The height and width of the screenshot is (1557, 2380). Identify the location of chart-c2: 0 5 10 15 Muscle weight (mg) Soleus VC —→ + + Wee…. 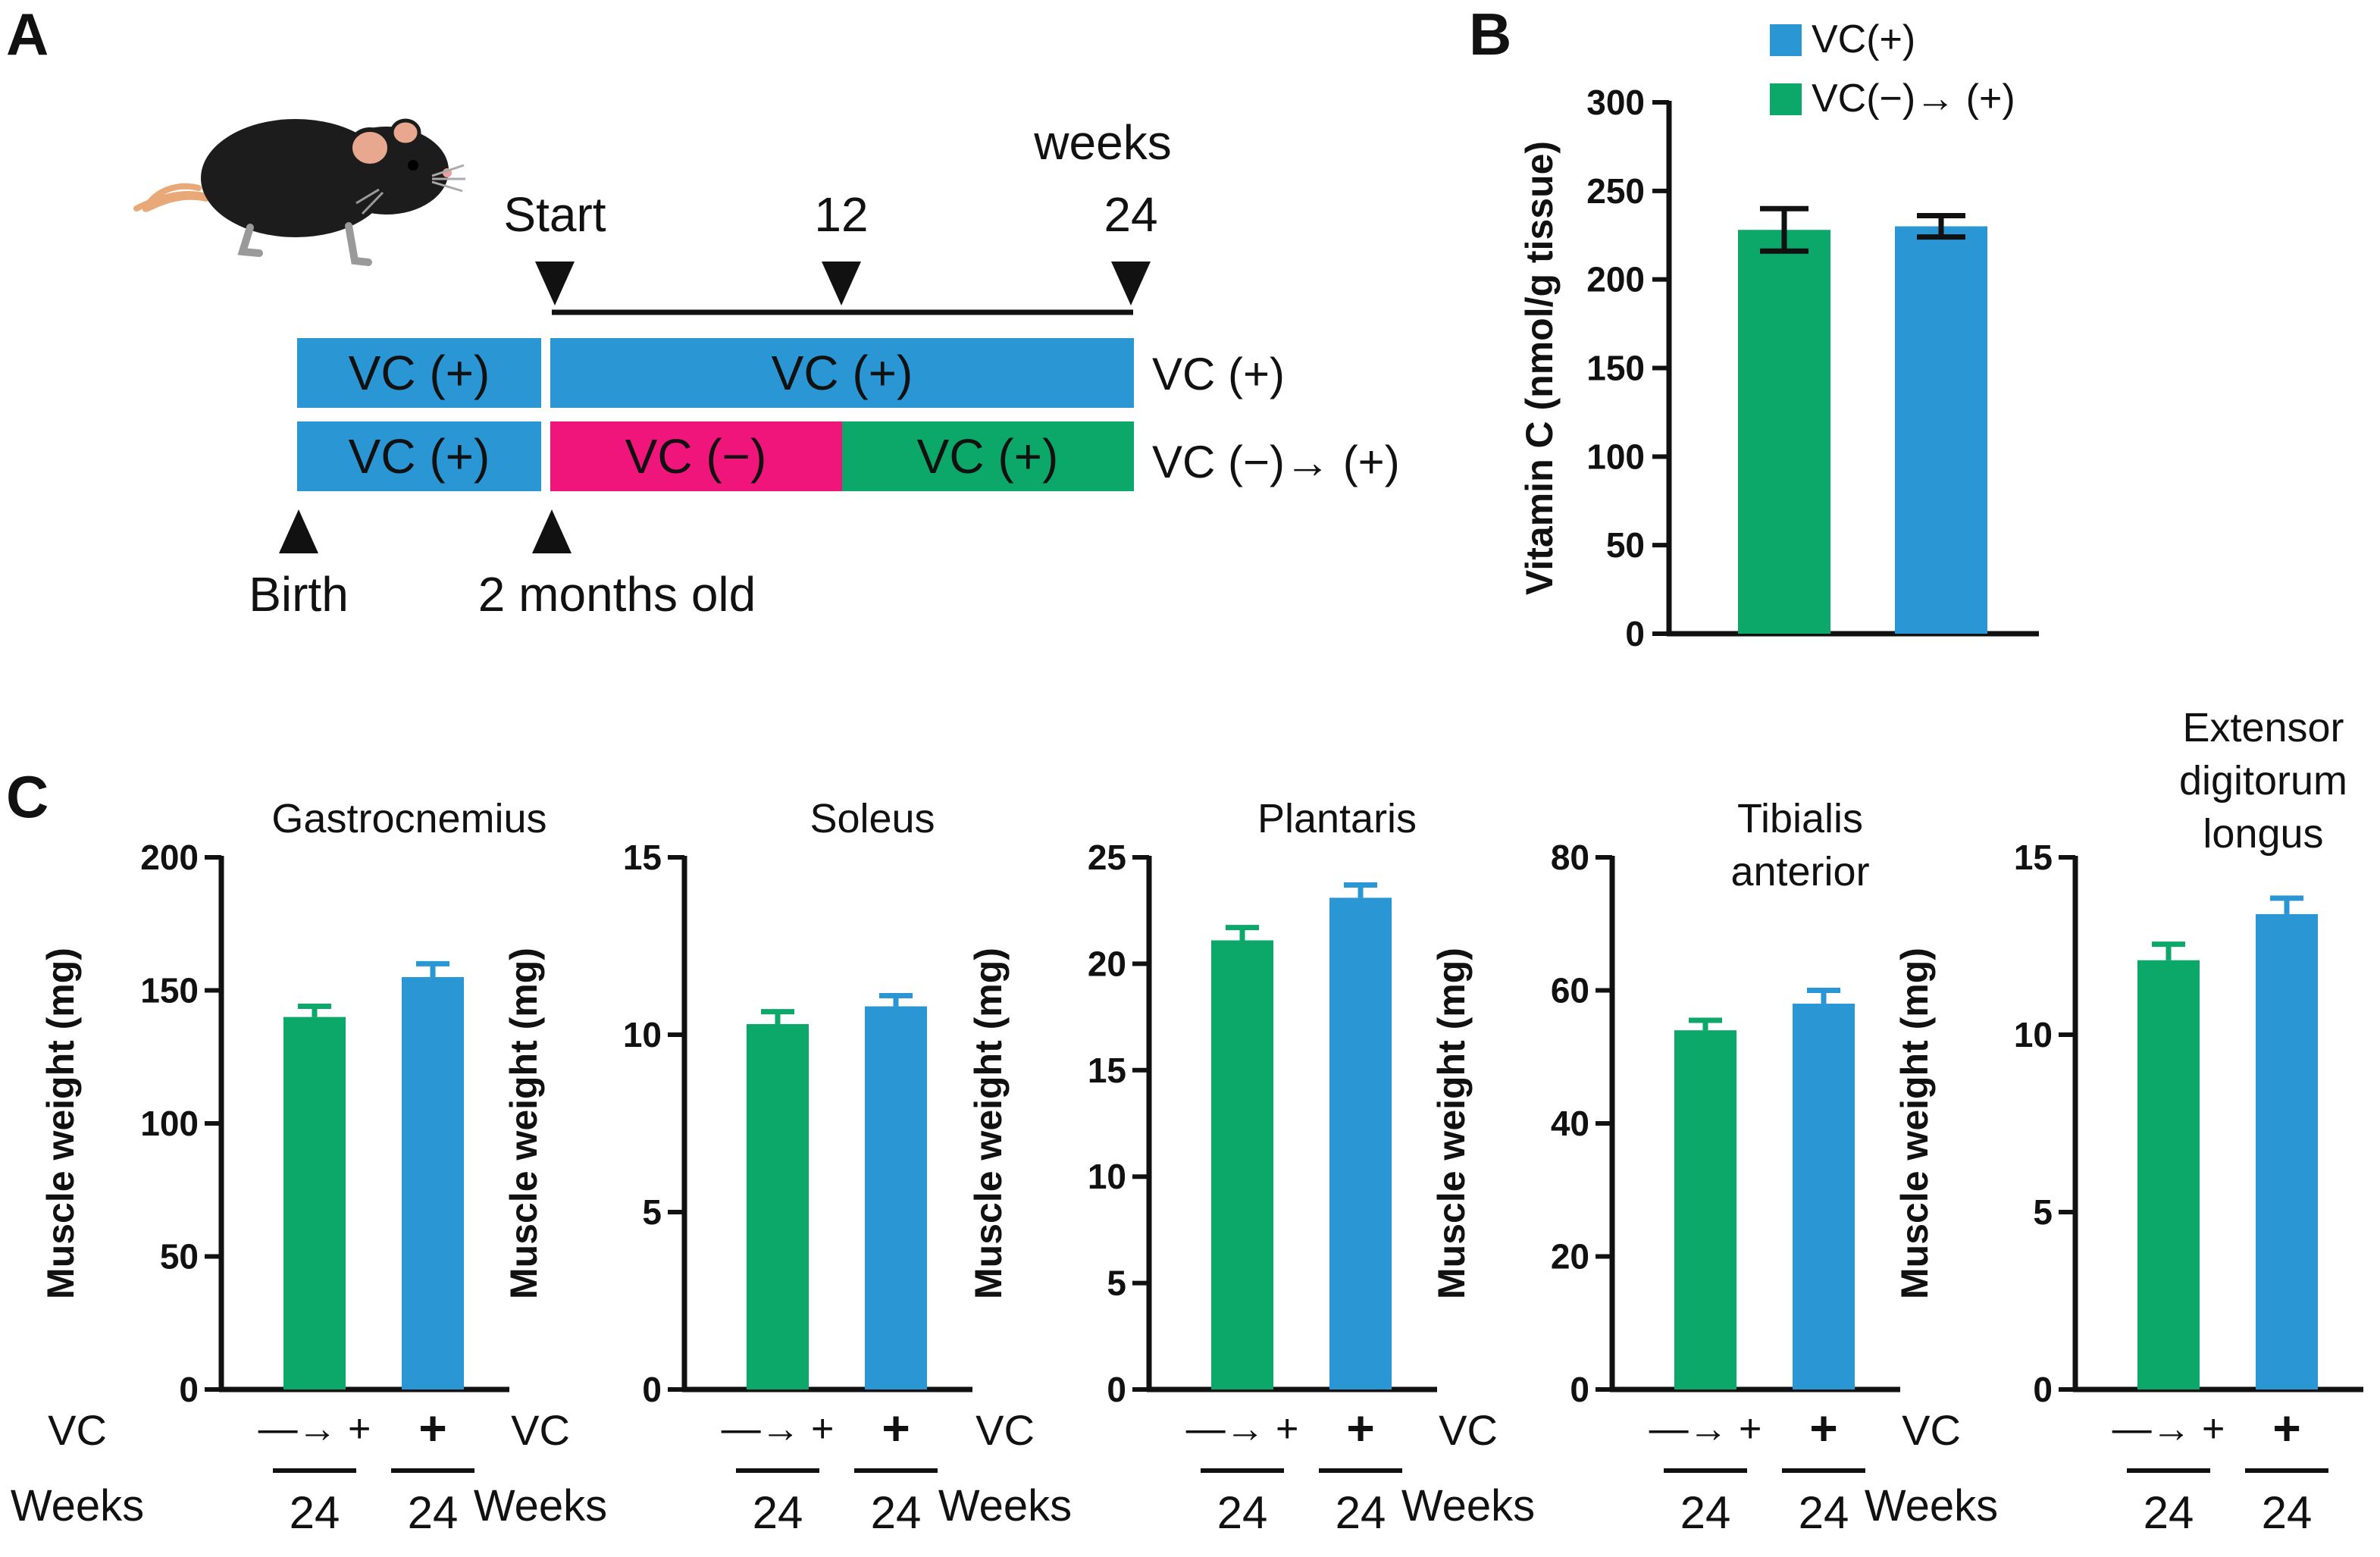
(723, 1167).